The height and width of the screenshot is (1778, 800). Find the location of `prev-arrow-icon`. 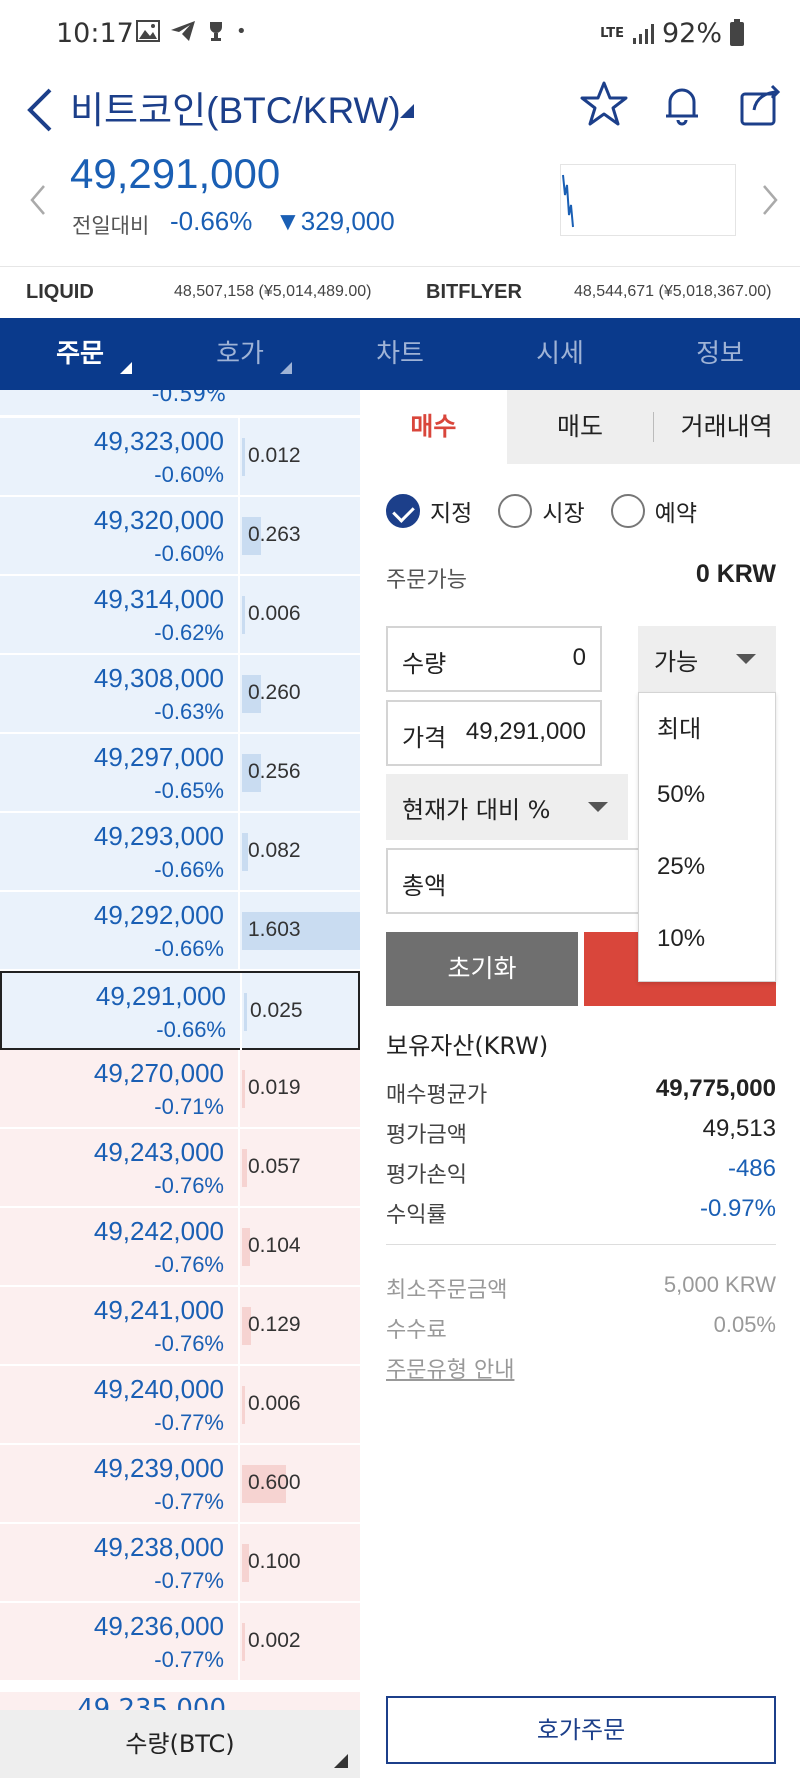

prev-arrow-icon is located at coordinates (39, 200).